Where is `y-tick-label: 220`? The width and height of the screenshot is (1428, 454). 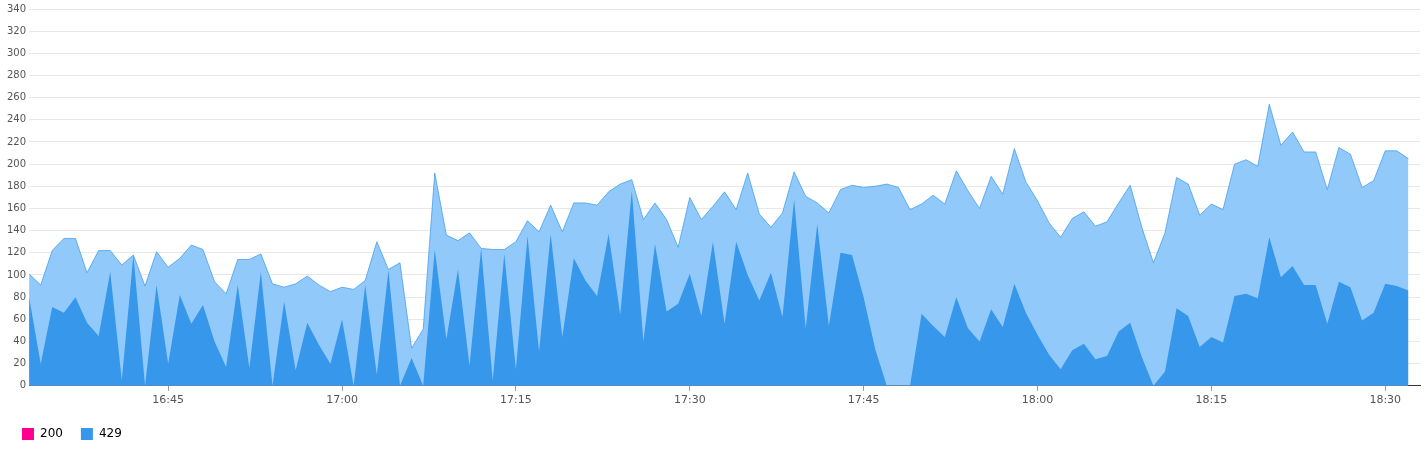 y-tick-label: 220 is located at coordinates (16, 141).